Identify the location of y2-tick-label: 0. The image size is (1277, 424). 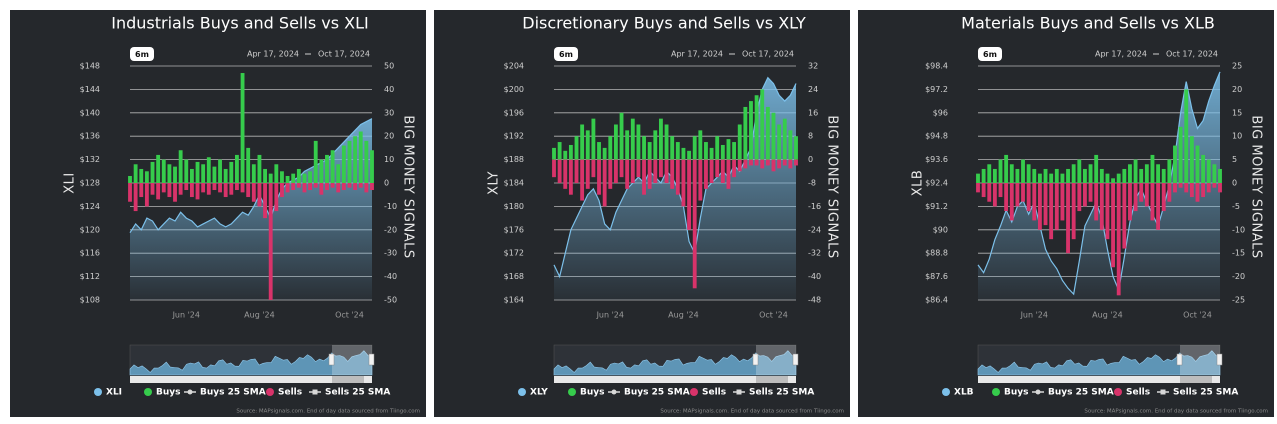
(1234, 183).